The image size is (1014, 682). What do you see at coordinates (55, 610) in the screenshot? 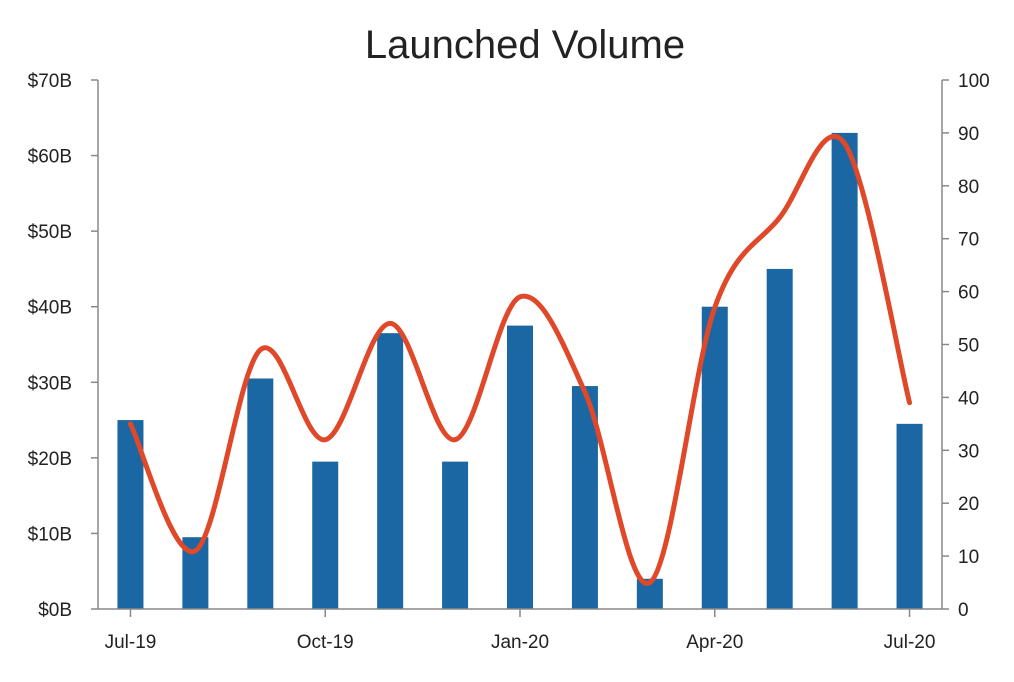
I see `left-tick-label: $0B` at bounding box center [55, 610].